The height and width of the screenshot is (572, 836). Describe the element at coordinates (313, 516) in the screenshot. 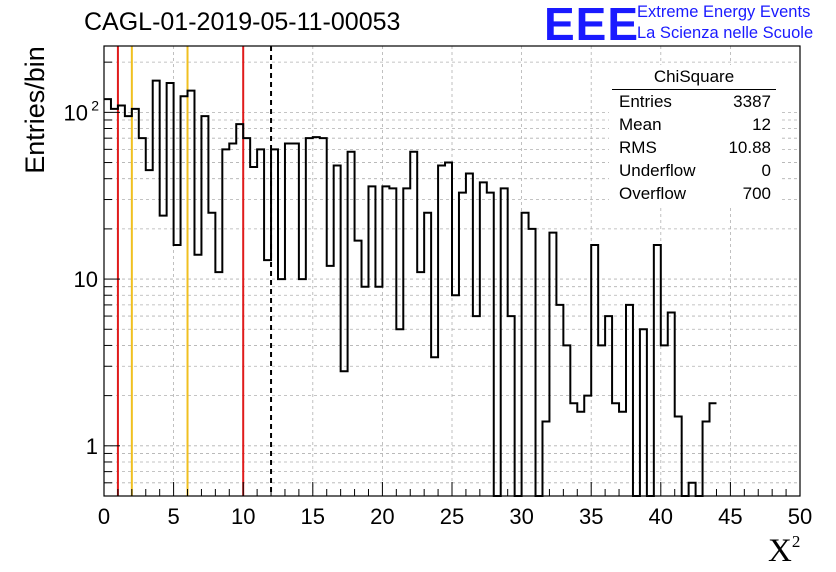

I see `x-tick-label: 15` at that location.